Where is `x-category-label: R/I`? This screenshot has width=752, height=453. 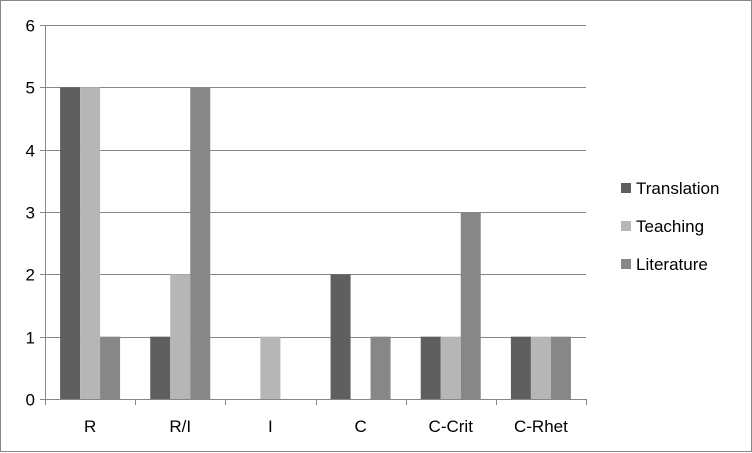
x-category-label: R/I is located at coordinates (180, 426).